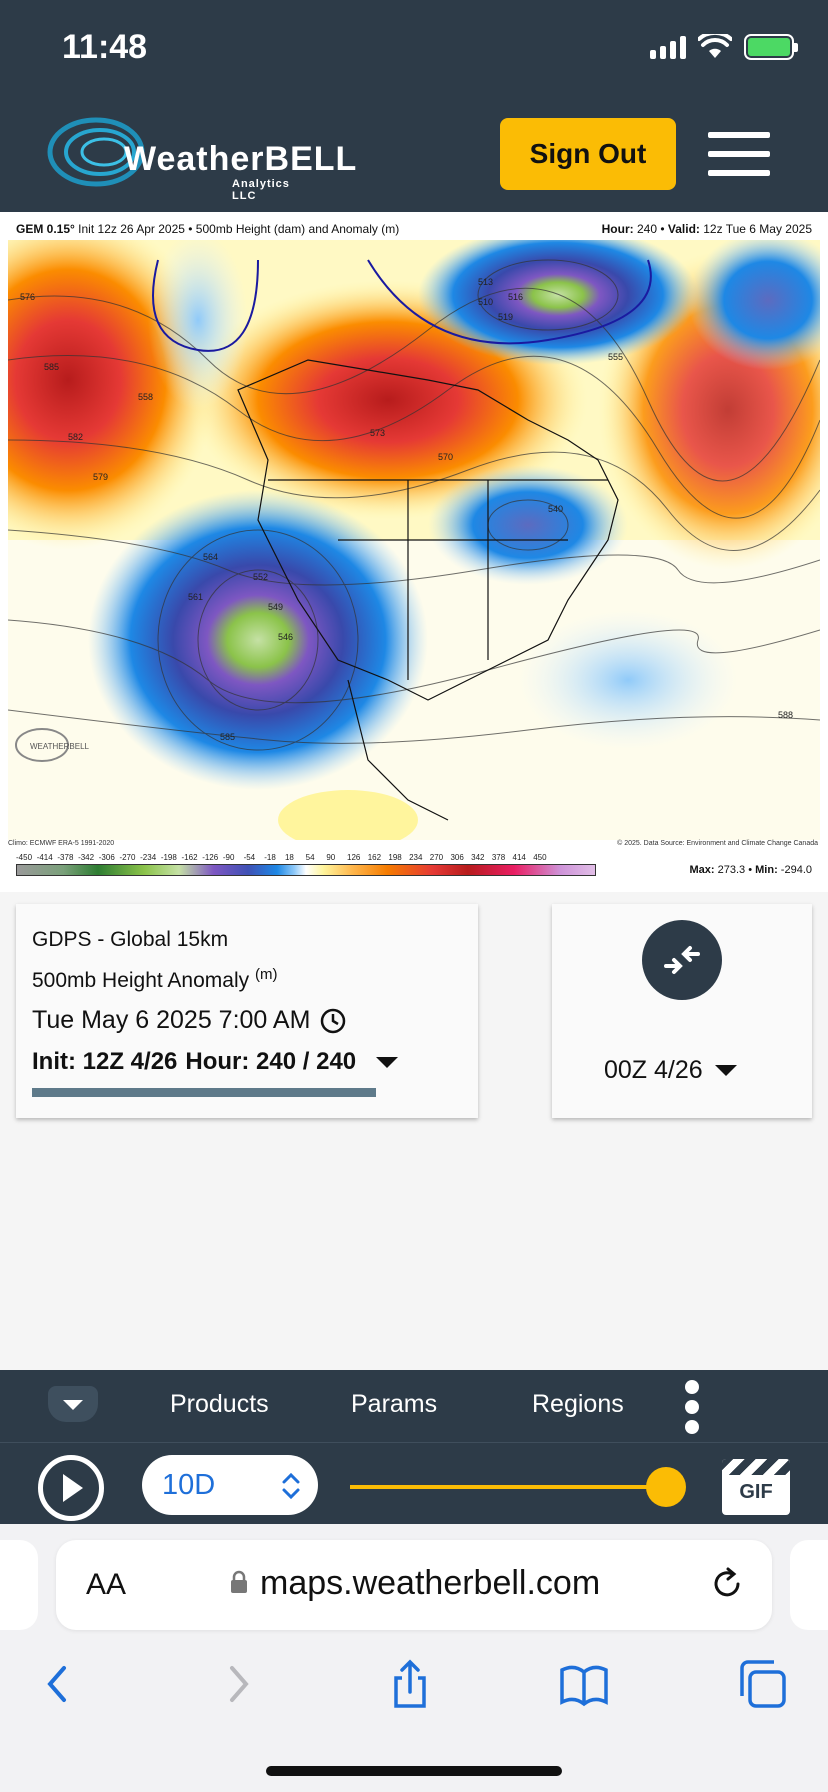 Image resolution: width=828 pixels, height=1792 pixels. I want to click on clock-icon, so click(333, 1020).